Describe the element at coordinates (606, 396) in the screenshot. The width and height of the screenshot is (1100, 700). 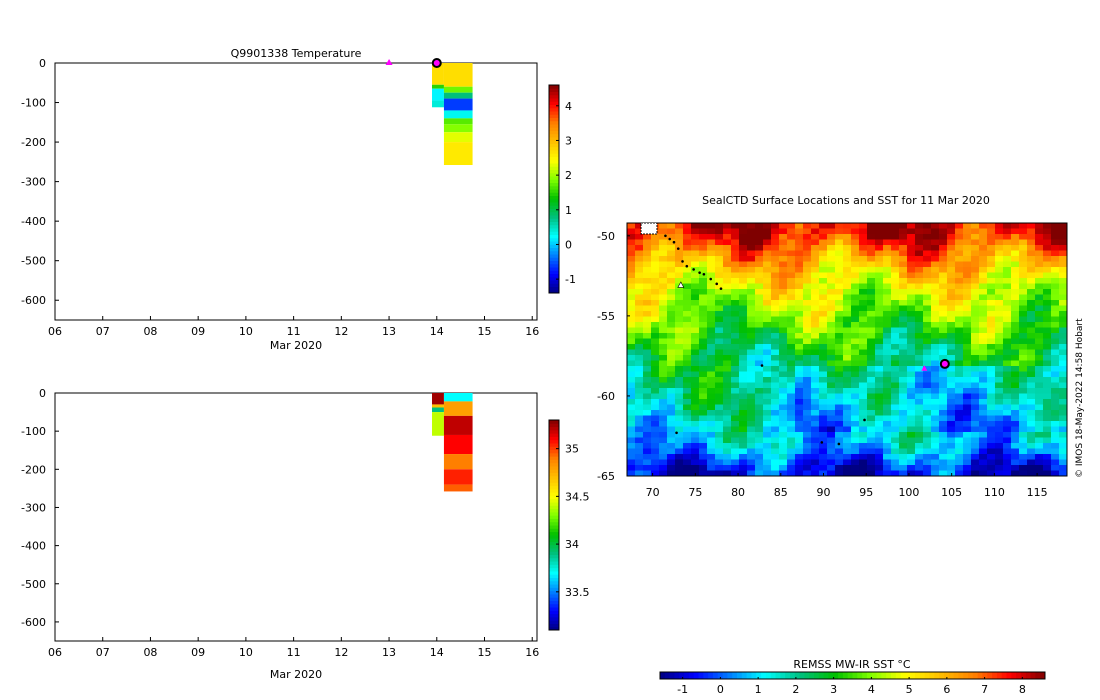
I see `map-y-tick-label: -60` at that location.